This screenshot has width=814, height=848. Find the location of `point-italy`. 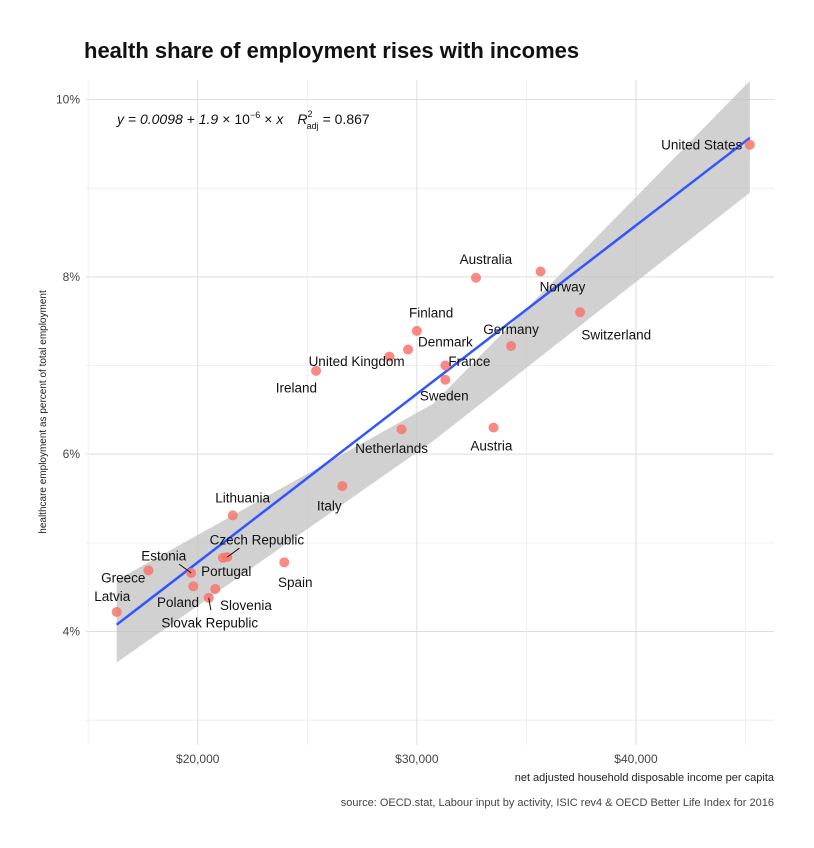

point-italy is located at coordinates (342, 486).